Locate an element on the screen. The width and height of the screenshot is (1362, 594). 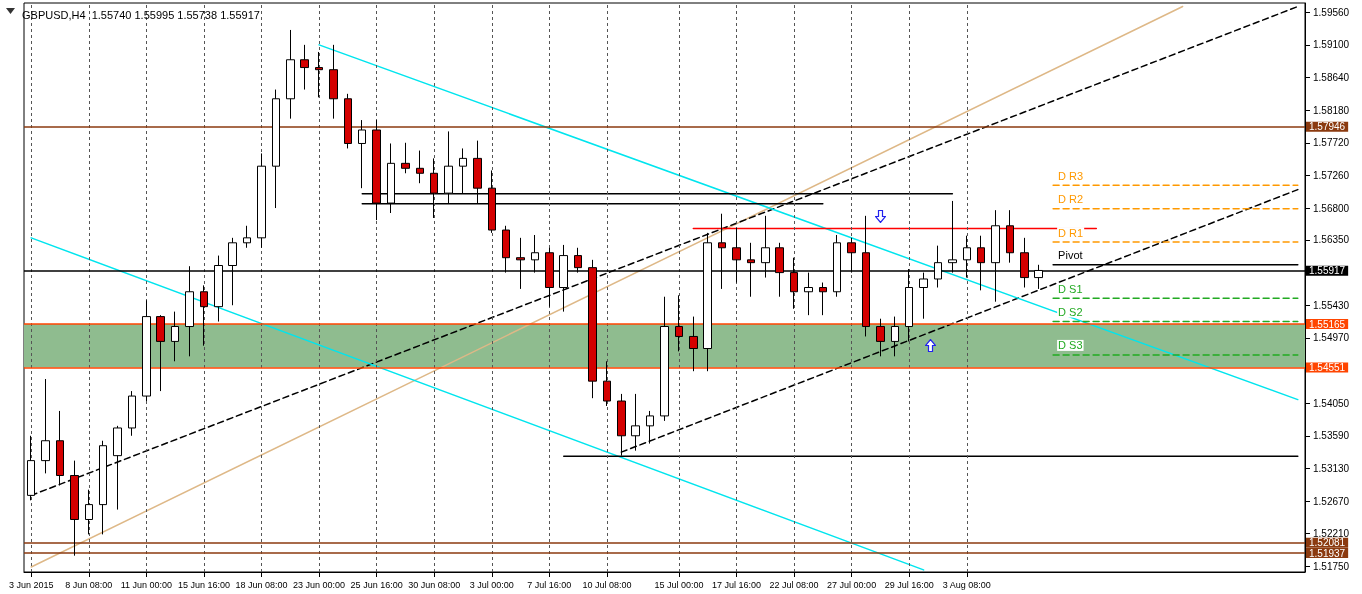
x-tick-label: 18 Jun 08:00 is located at coordinates (261, 584).